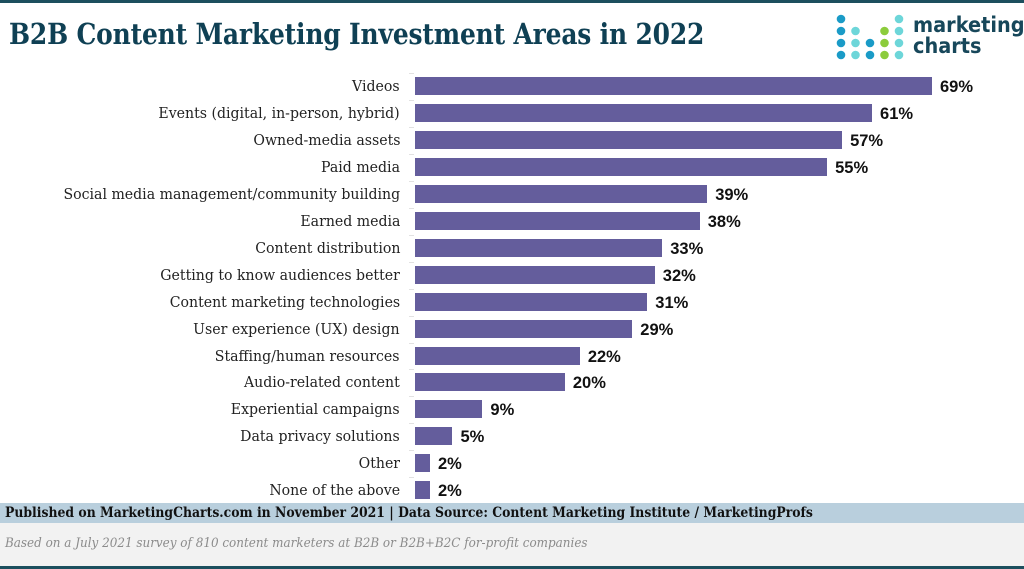 Image resolution: width=1024 pixels, height=569 pixels. Describe the element at coordinates (320, 436) in the screenshot. I see `category-label: Data privacy solutions` at that location.